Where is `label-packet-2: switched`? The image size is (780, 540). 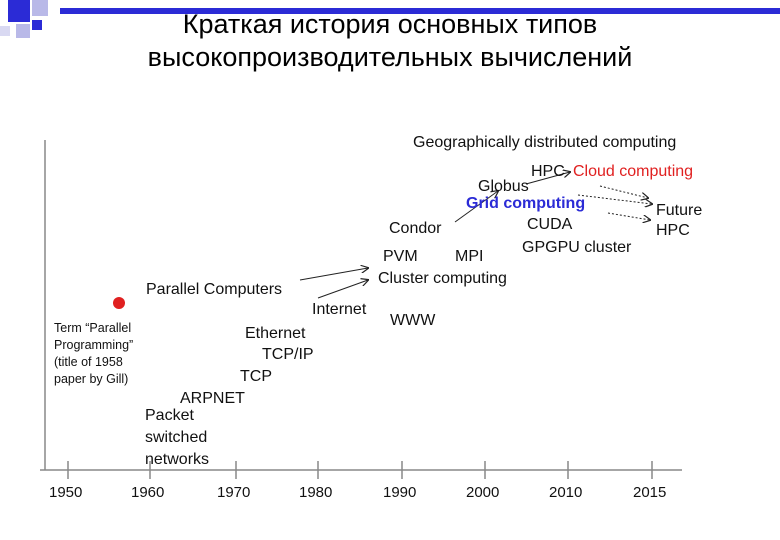 label-packet-2: switched is located at coordinates (176, 437).